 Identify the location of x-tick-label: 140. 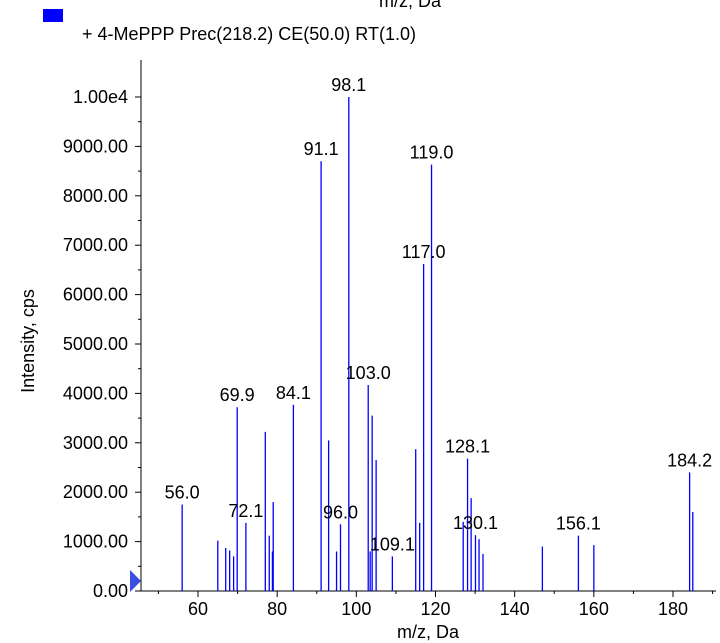
(515, 609).